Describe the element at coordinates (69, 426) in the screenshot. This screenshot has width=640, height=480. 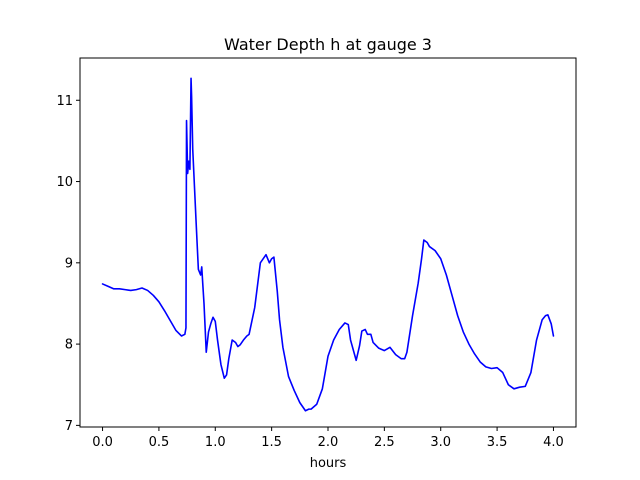
I see `y-tick-label: 7` at that location.